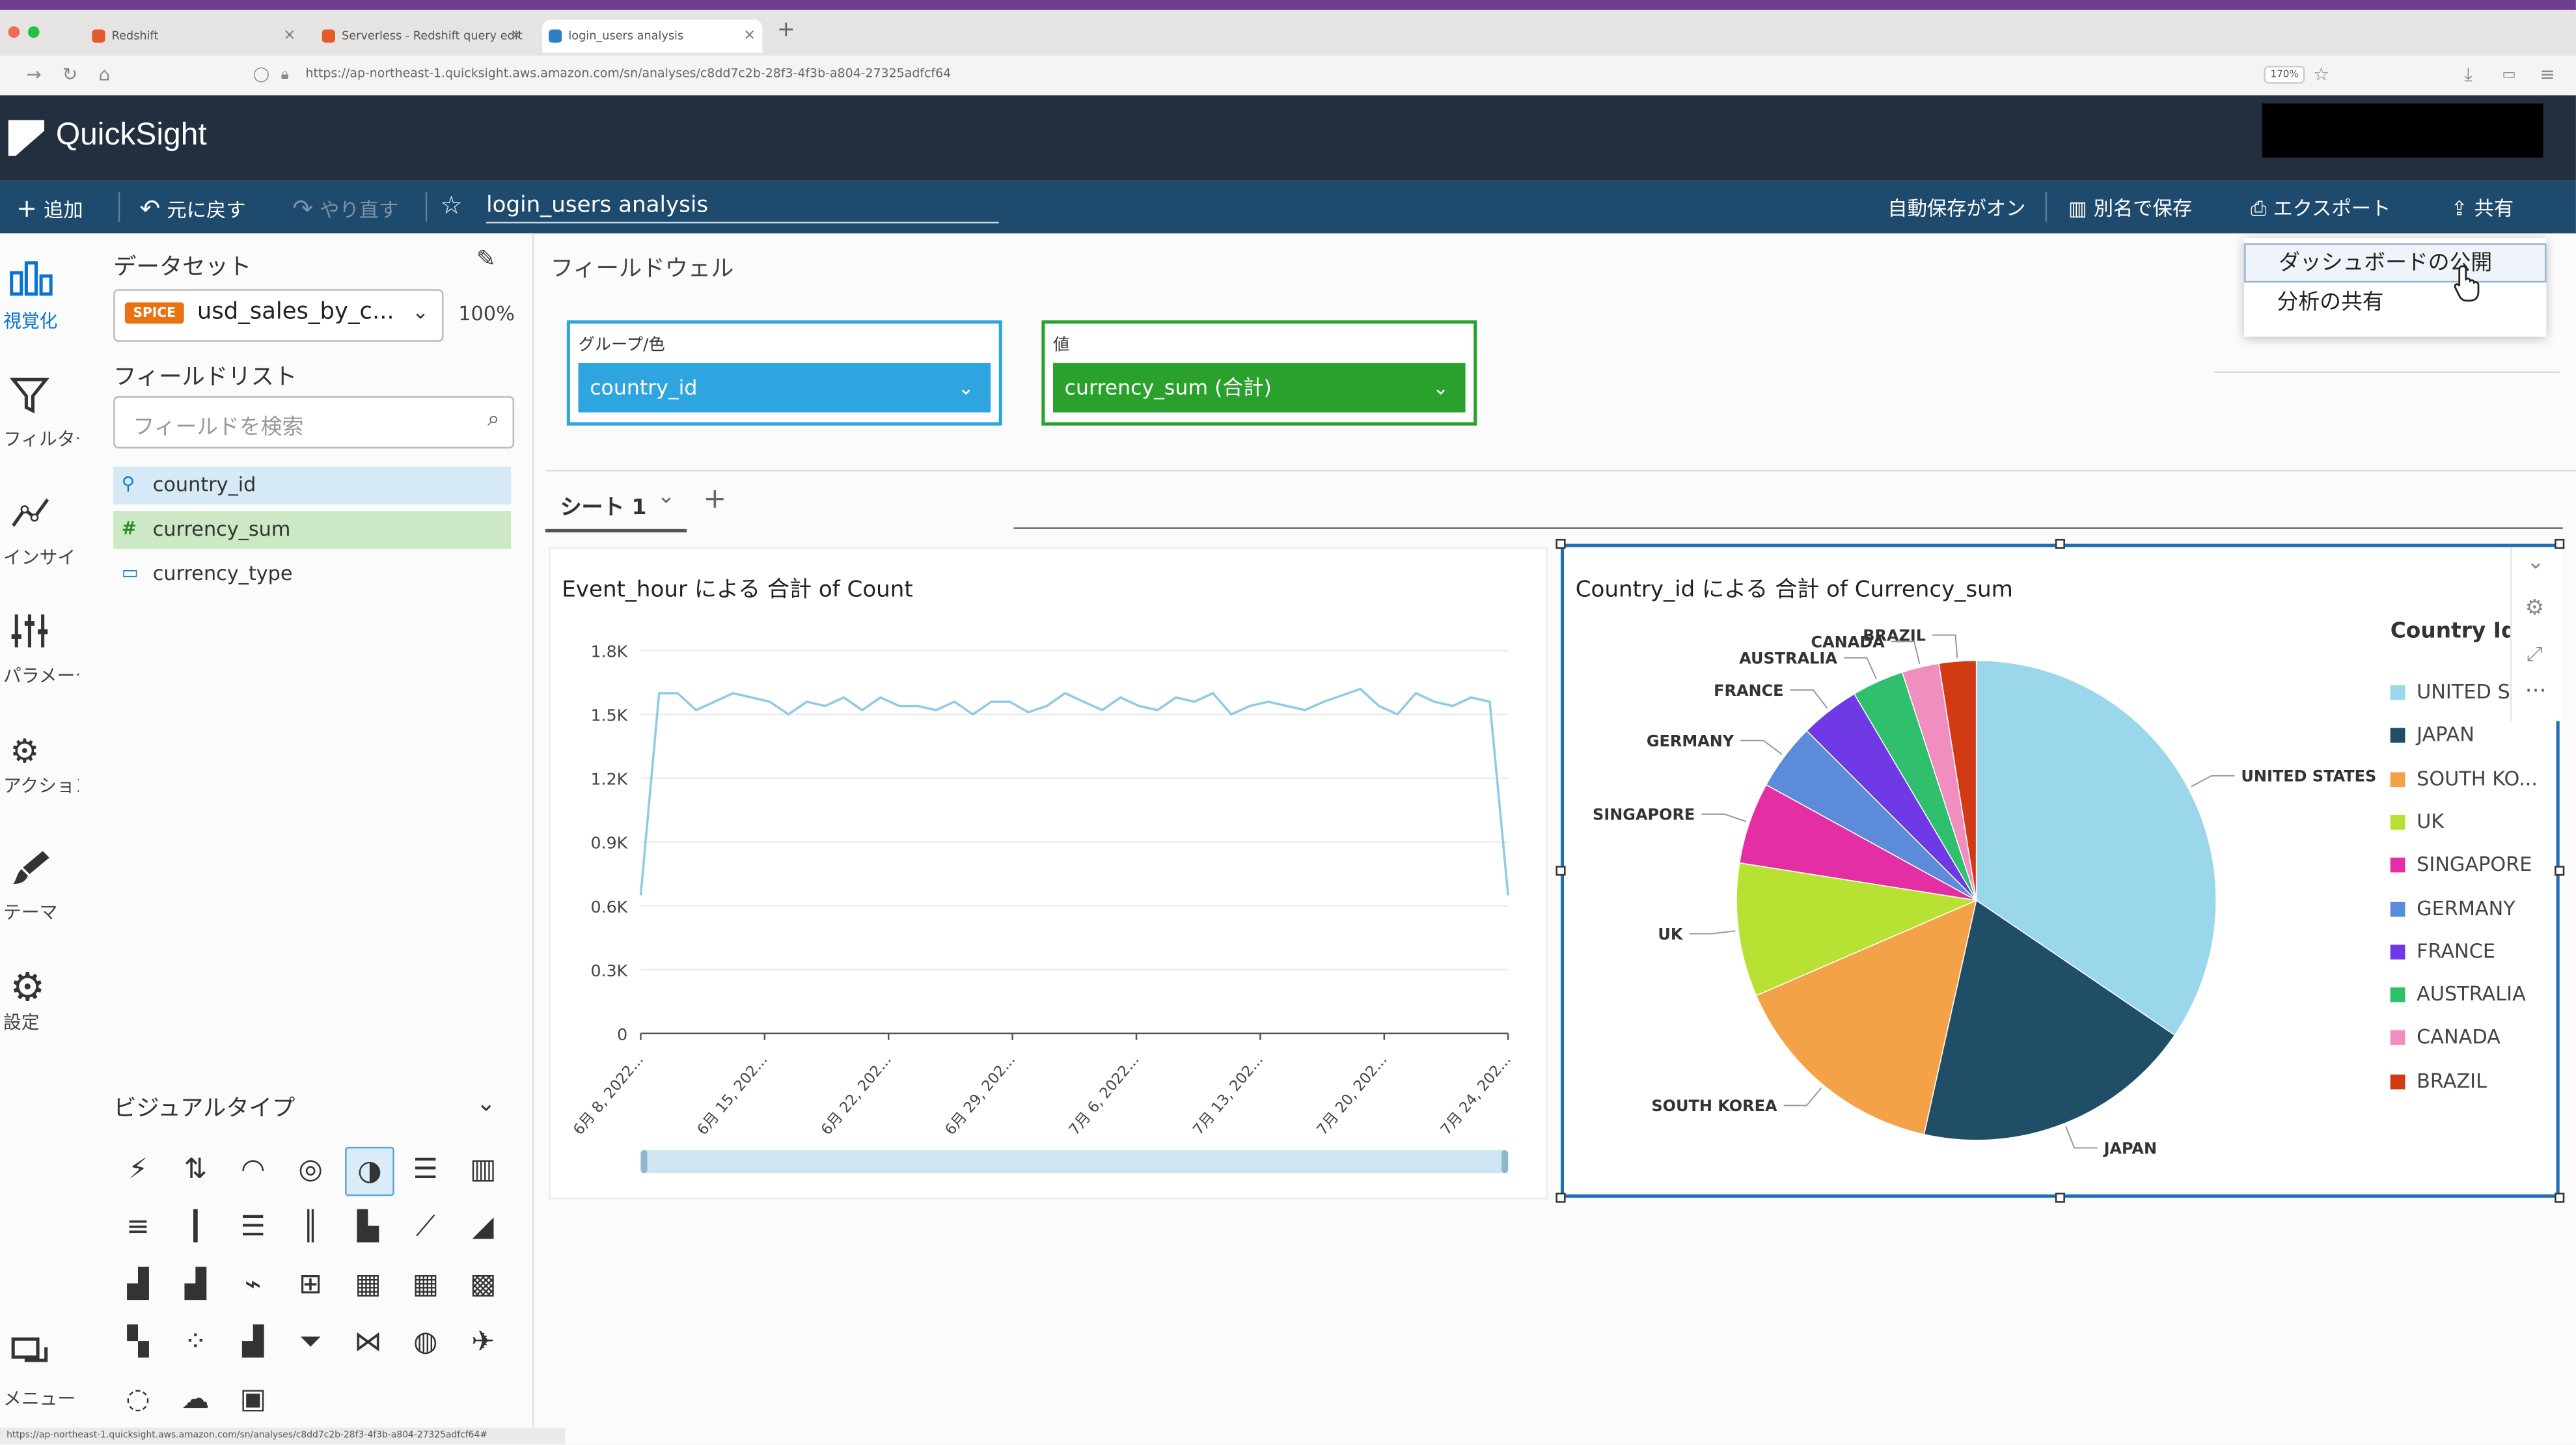 The image size is (2576, 1445). Describe the element at coordinates (2535, 609) in the screenshot. I see `format-visual-gear-icon: ⚙` at that location.